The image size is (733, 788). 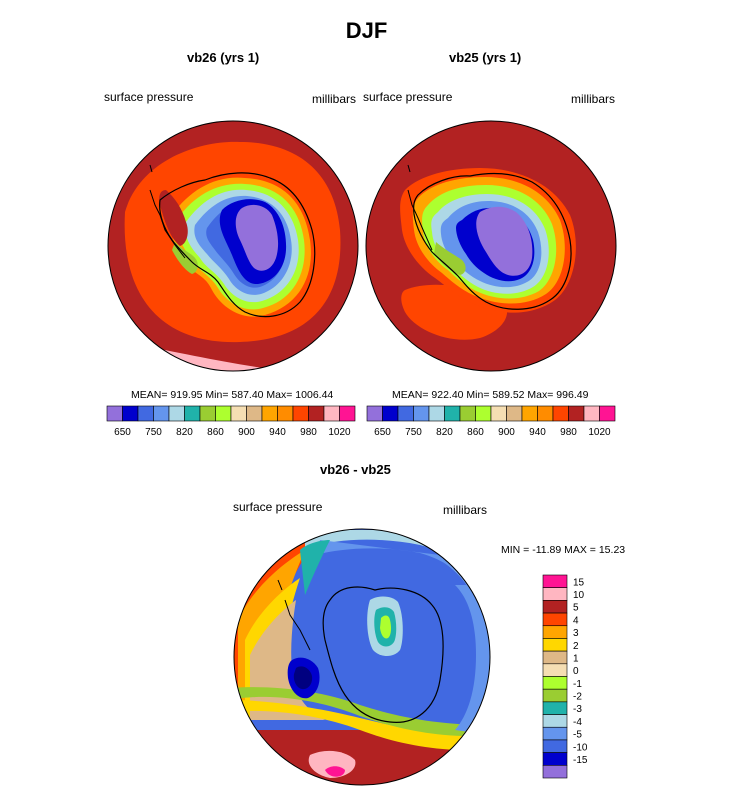 I want to click on left-colorbar: 650 750 820 860 900 940 980 1020, so click(x=231, y=421).